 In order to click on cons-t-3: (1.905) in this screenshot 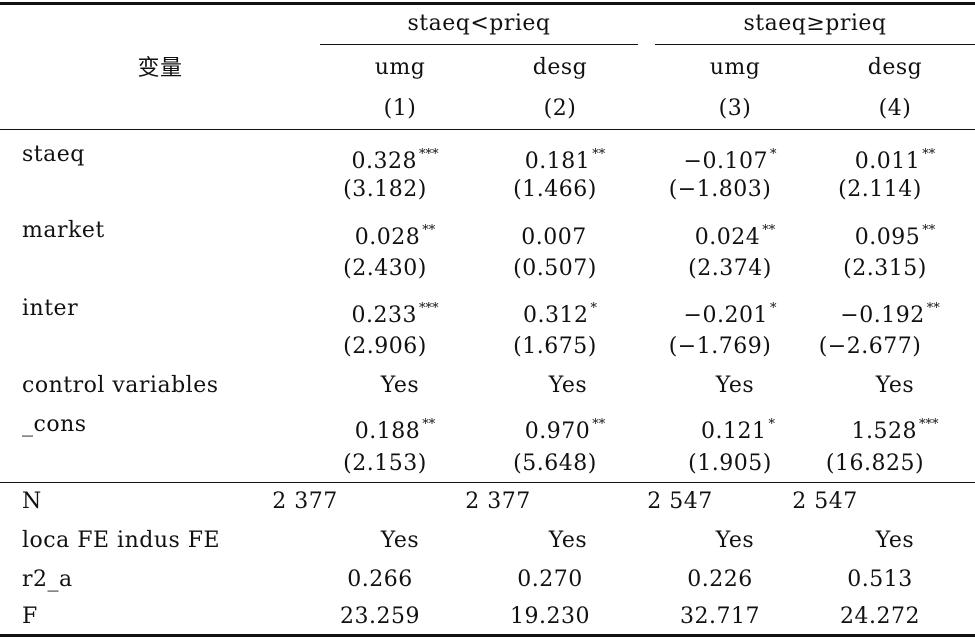, I will do `click(730, 463)`.